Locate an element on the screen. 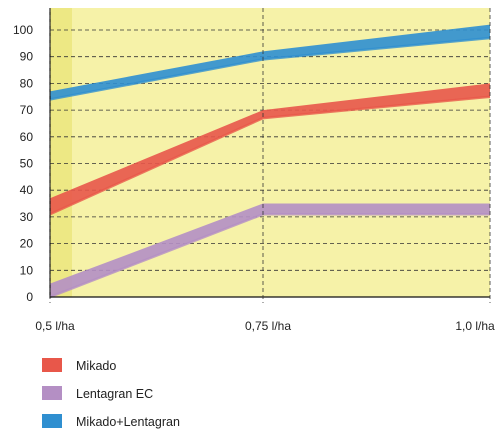  plot-left-shade is located at coordinates (61, 152).